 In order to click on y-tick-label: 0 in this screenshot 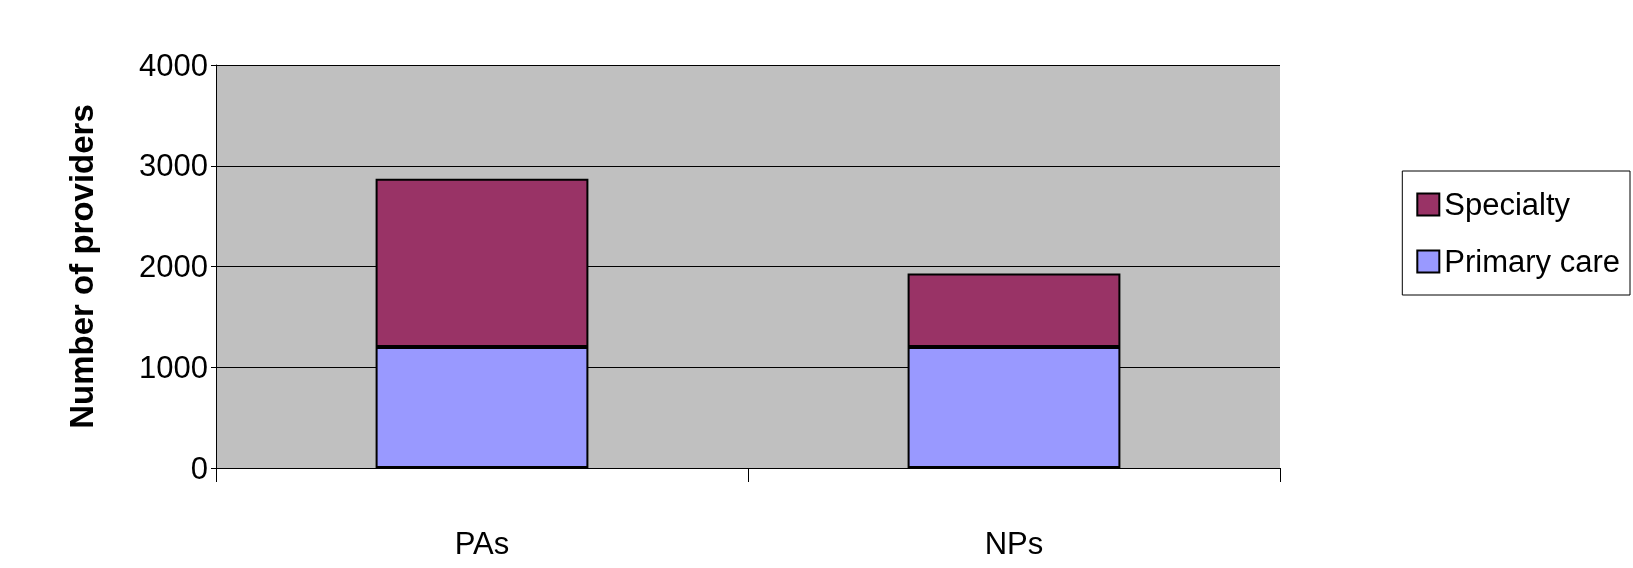, I will do `click(199, 468)`.